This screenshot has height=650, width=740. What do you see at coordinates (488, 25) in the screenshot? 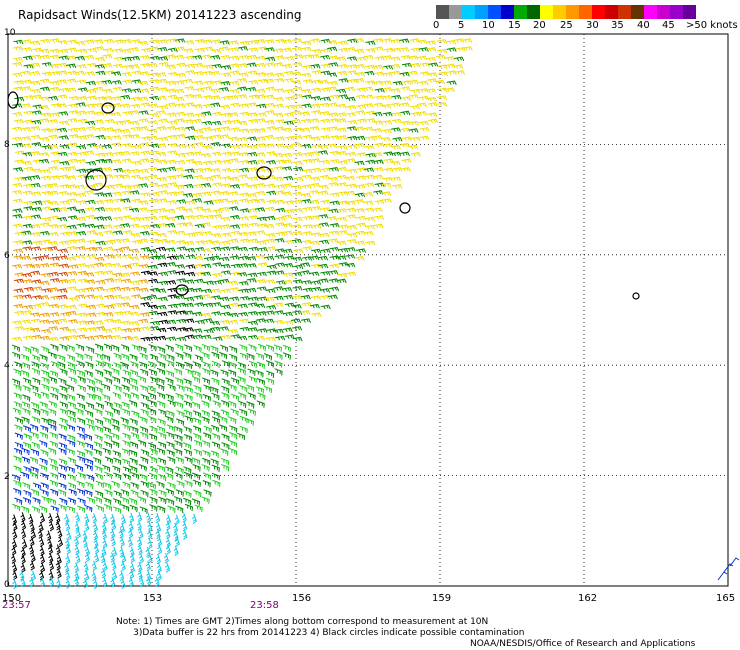
I see `legend-label-10: 10` at bounding box center [488, 25].